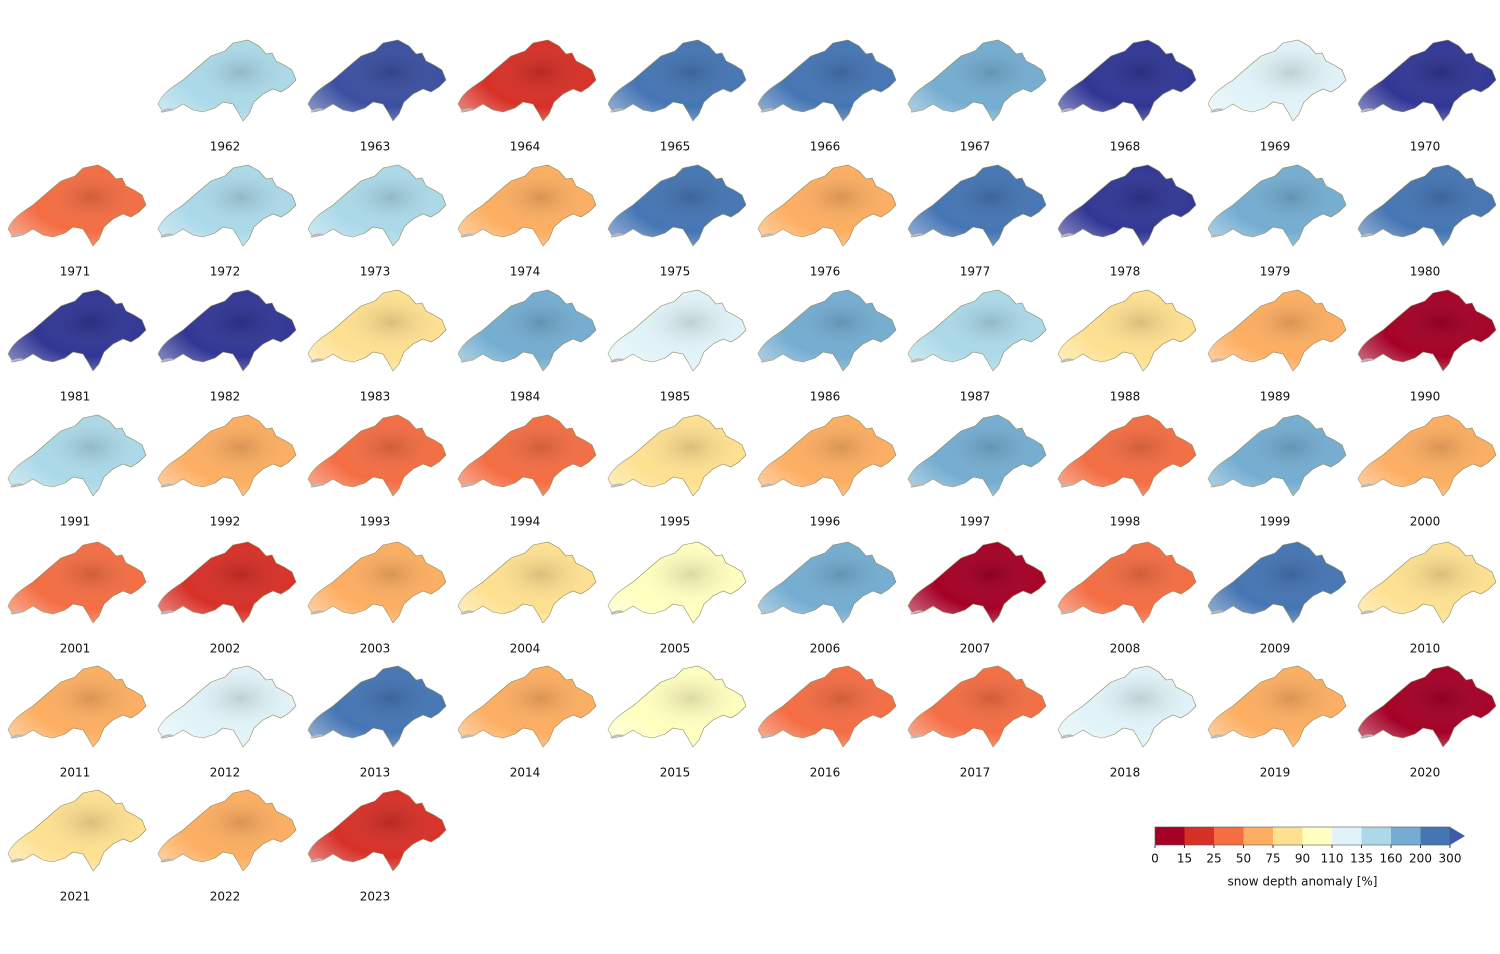  I want to click on year-label: 2006, so click(825, 649).